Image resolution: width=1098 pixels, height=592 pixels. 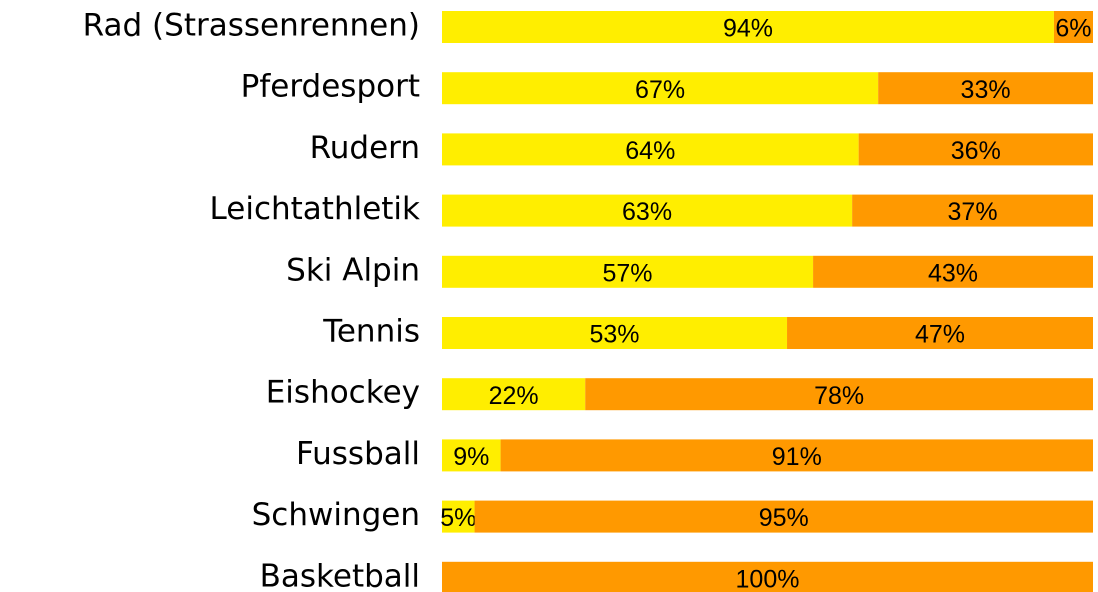 I want to click on data-label: 6%, so click(x=1073, y=29).